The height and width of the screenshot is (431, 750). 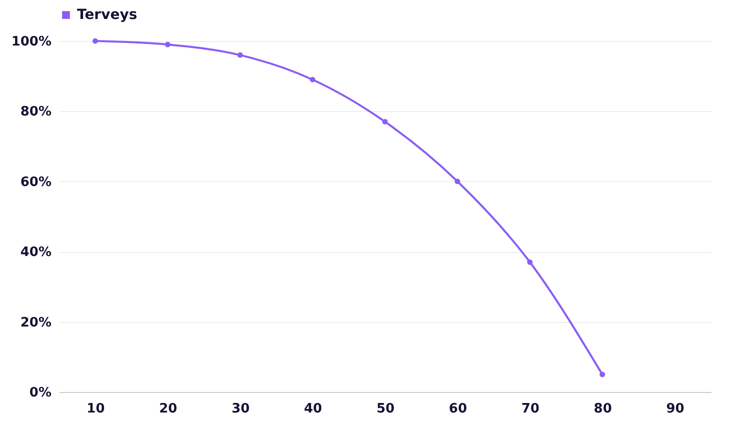 I want to click on x-tick-label: 50, so click(x=385, y=409).